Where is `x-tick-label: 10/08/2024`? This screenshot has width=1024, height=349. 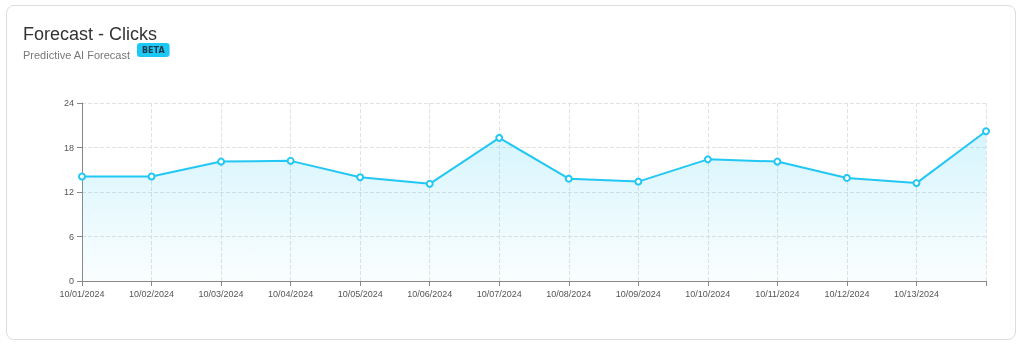
x-tick-label: 10/08/2024 is located at coordinates (569, 293).